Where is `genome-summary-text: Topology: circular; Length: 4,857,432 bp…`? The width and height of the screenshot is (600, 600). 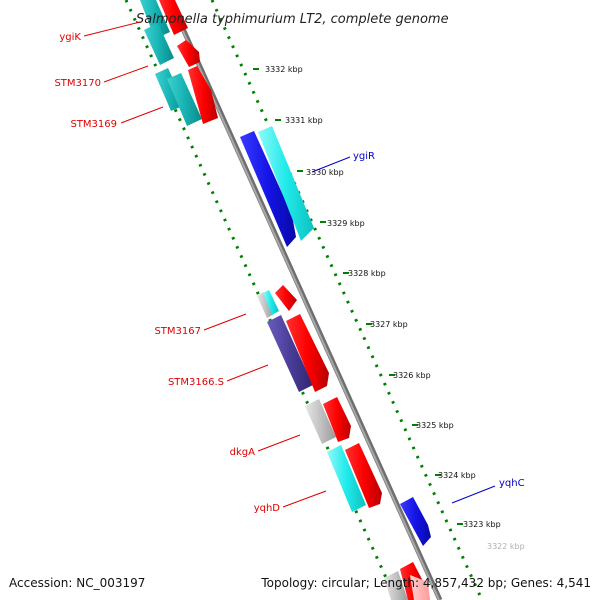 genome-summary-text: Topology: circular; Length: 4,857,432 bp… is located at coordinates (426, 583).